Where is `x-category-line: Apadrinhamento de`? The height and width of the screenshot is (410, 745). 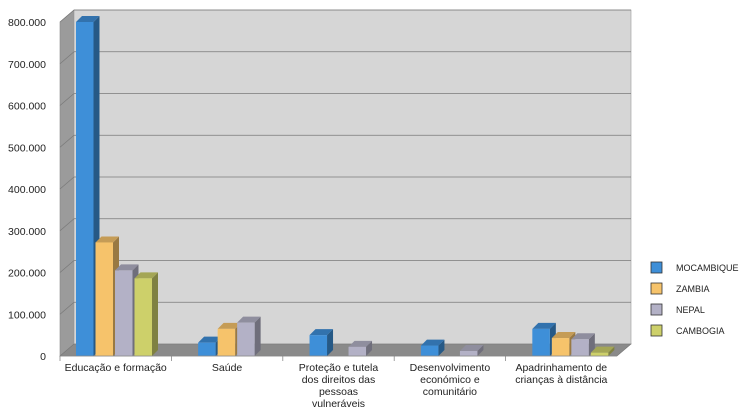
x-category-line: Apadrinhamento de is located at coordinates (561, 368).